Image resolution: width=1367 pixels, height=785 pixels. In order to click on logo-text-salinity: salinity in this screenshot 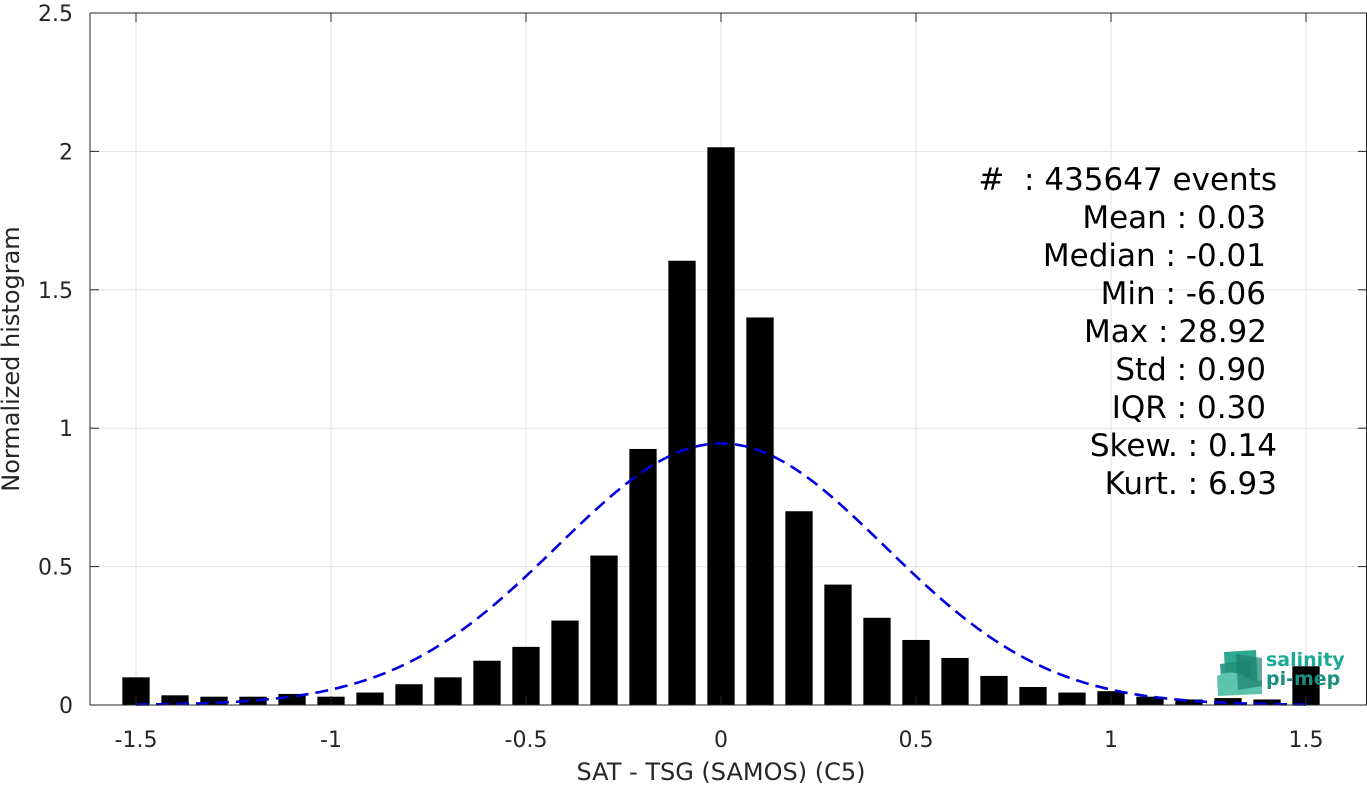, I will do `click(1305, 660)`.